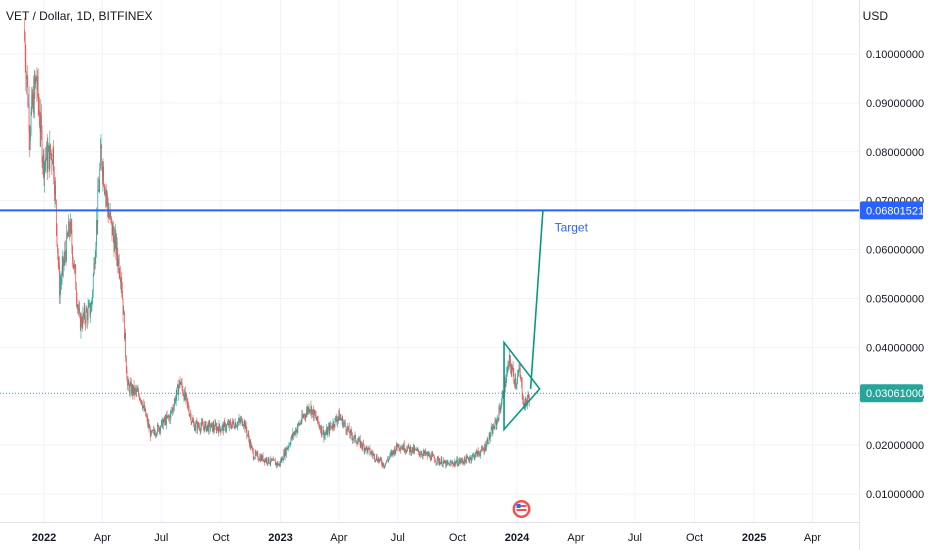 The width and height of the screenshot is (932, 550). What do you see at coordinates (522, 386) in the screenshot?
I see `triangle-pattern` at bounding box center [522, 386].